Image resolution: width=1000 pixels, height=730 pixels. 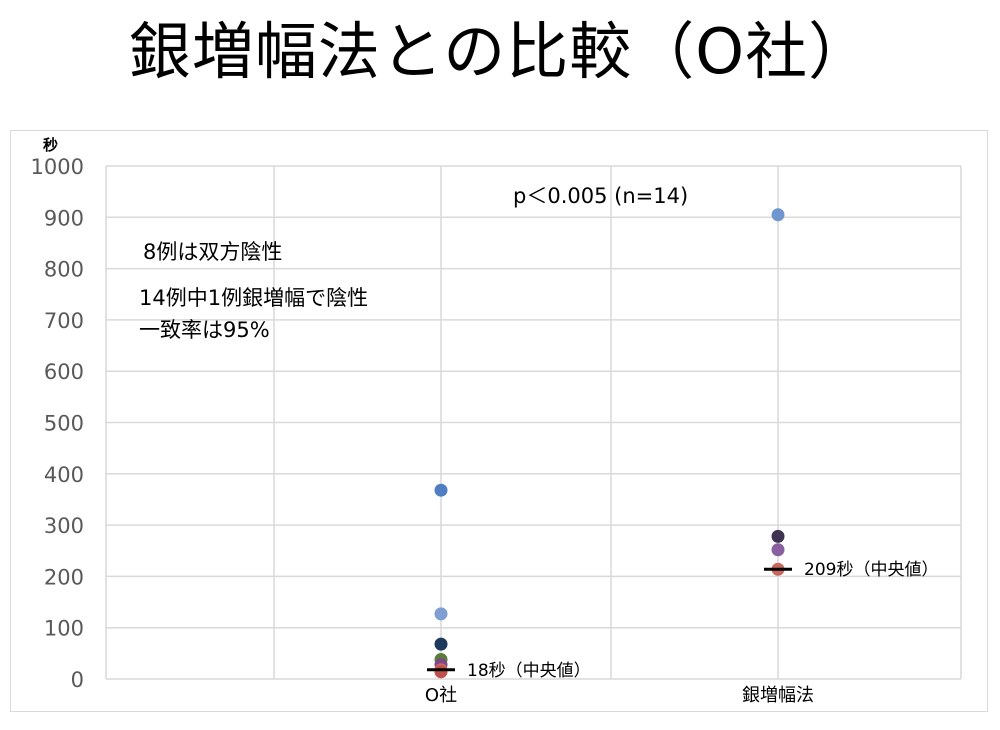 I want to click on y-tick-label: 200, so click(x=64, y=577).